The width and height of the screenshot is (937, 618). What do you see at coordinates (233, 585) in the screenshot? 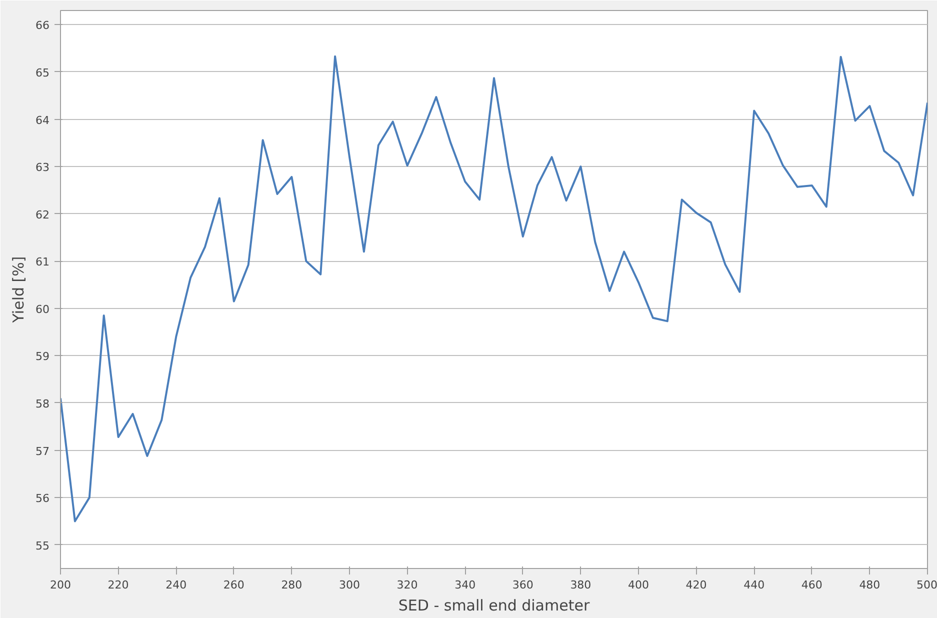
I see `x-tick-label: 260` at bounding box center [233, 585].